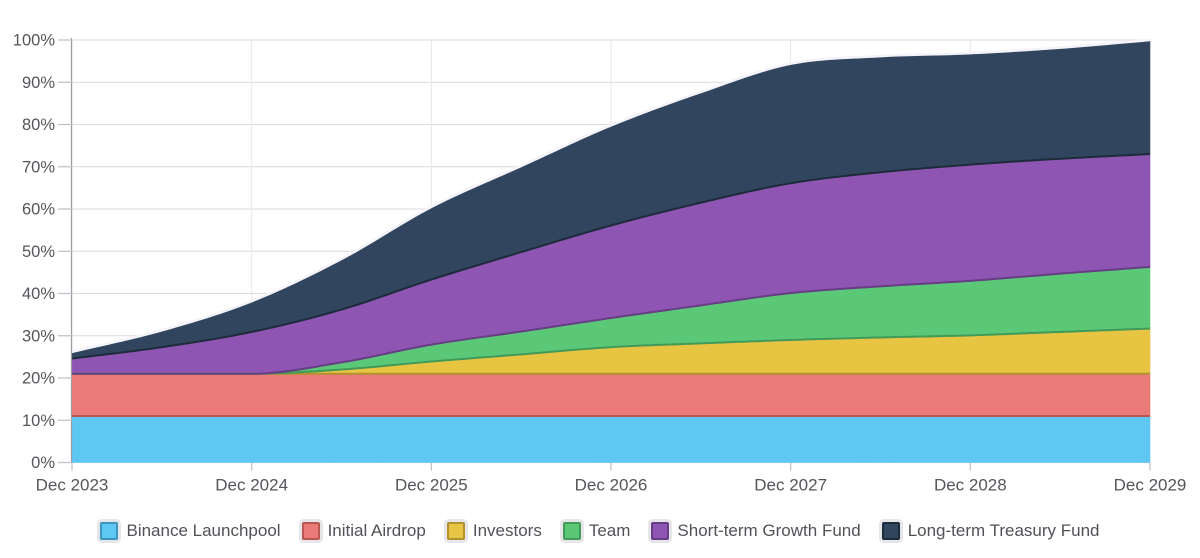 The height and width of the screenshot is (558, 1200). Describe the element at coordinates (38, 125) in the screenshot. I see `y-axis-label: 80%` at that location.